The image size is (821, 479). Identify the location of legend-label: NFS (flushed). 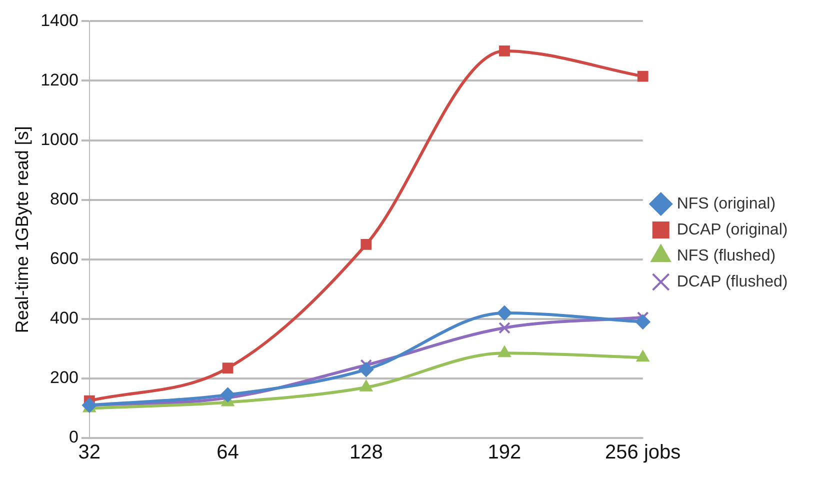
(726, 255).